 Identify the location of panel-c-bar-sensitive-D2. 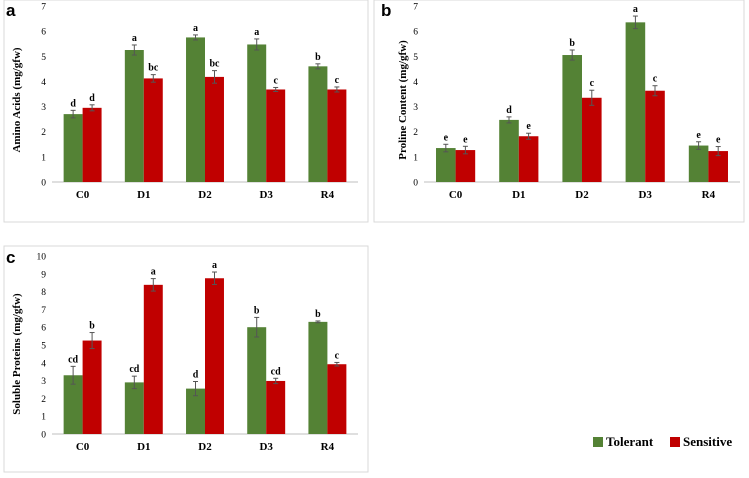
(214, 356).